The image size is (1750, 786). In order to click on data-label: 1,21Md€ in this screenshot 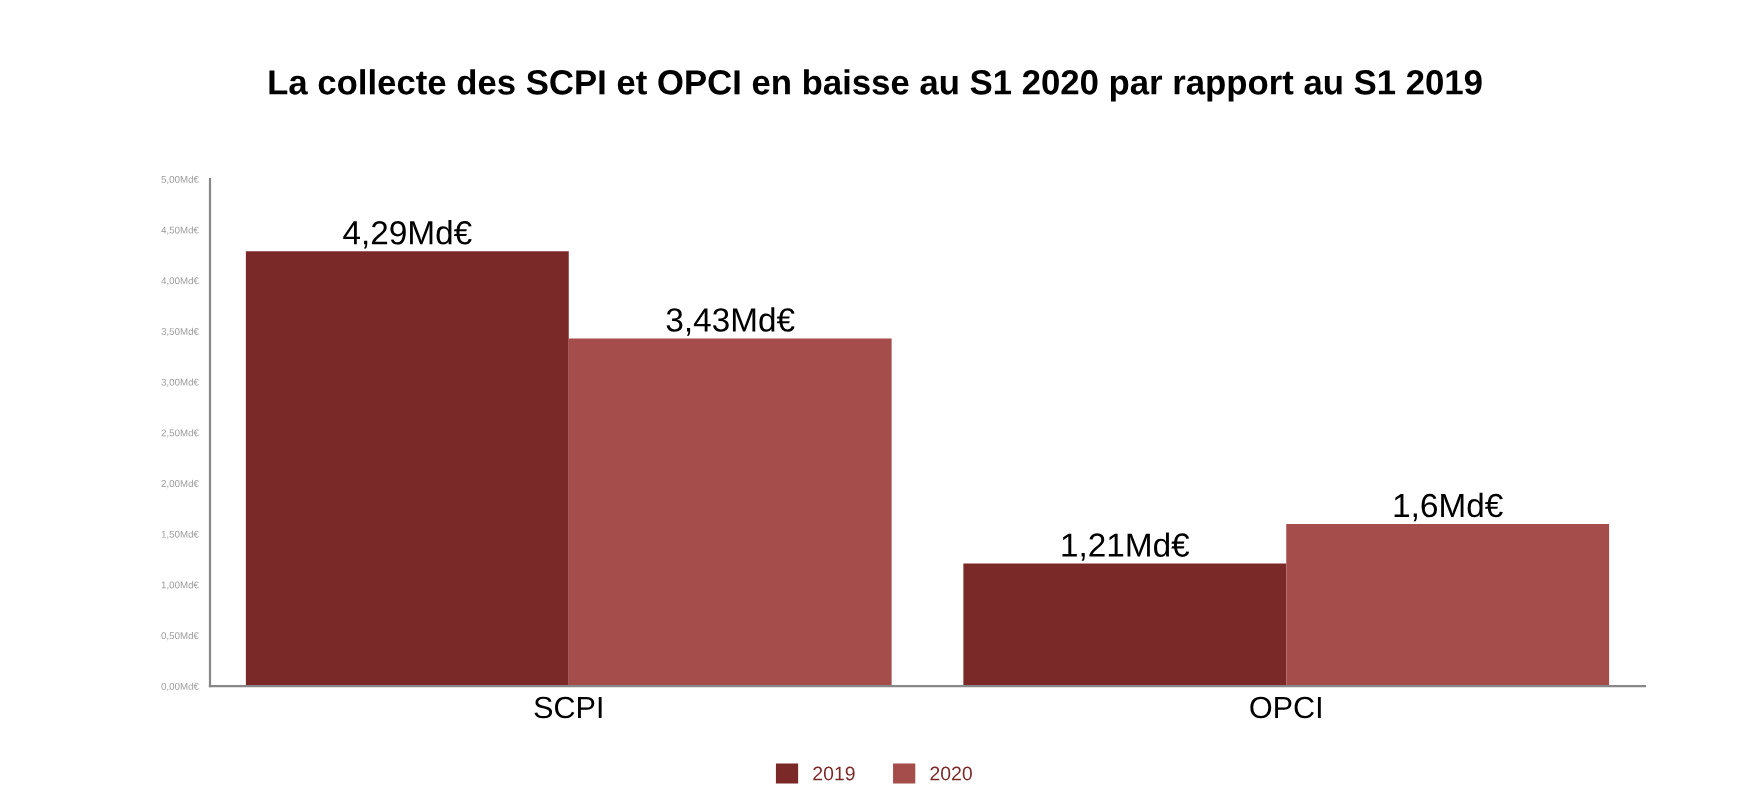, I will do `click(1126, 546)`.